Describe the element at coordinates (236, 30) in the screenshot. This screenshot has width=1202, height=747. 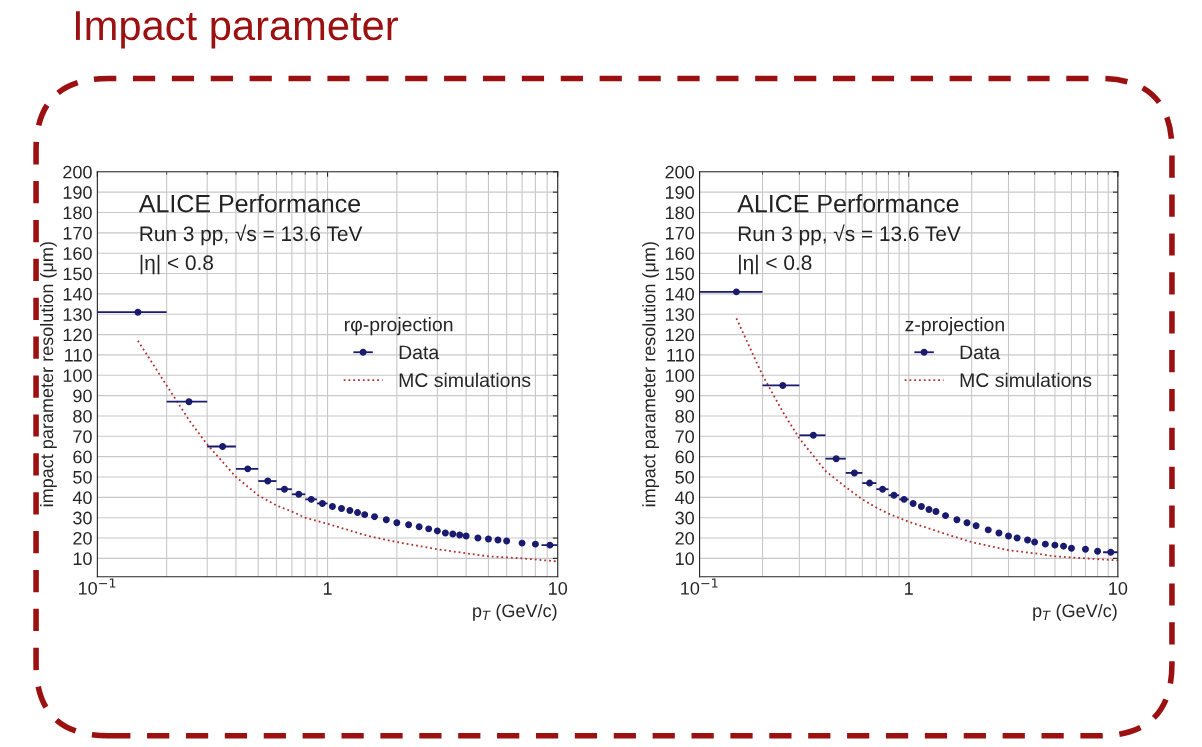
I see `chart-title: Impact parameter` at that location.